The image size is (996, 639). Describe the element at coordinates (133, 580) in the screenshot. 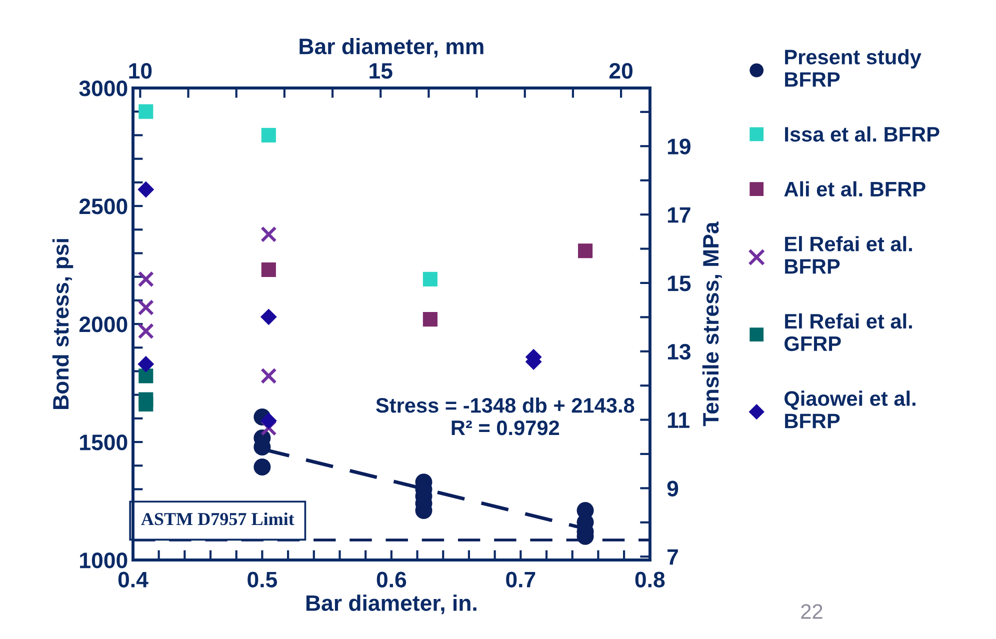

I see `x-tick-label: 0.4` at that location.